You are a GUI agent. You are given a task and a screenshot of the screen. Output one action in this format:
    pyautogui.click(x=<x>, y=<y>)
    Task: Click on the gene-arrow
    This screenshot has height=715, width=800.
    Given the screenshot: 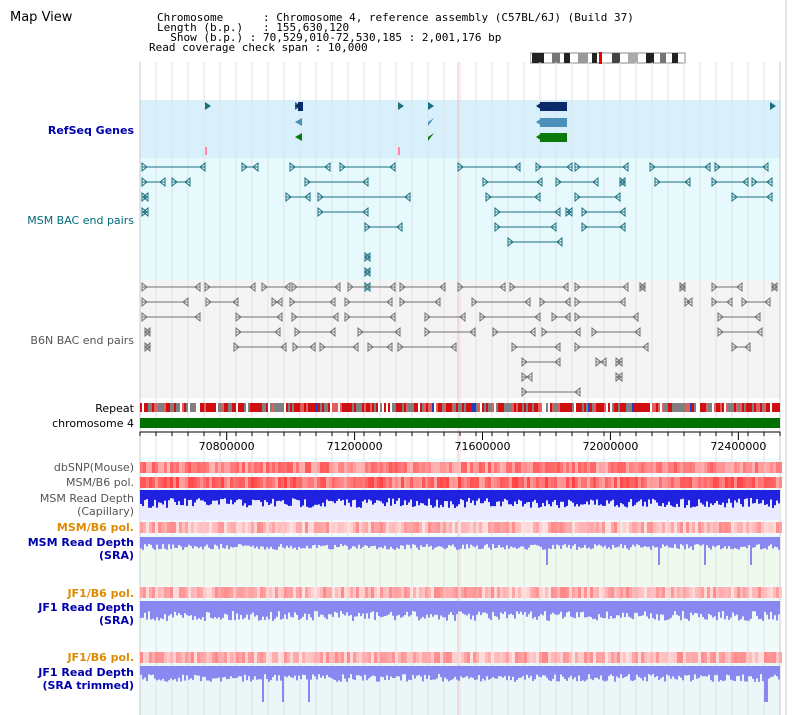 What is the action you would take?
    pyautogui.click(x=431, y=122)
    